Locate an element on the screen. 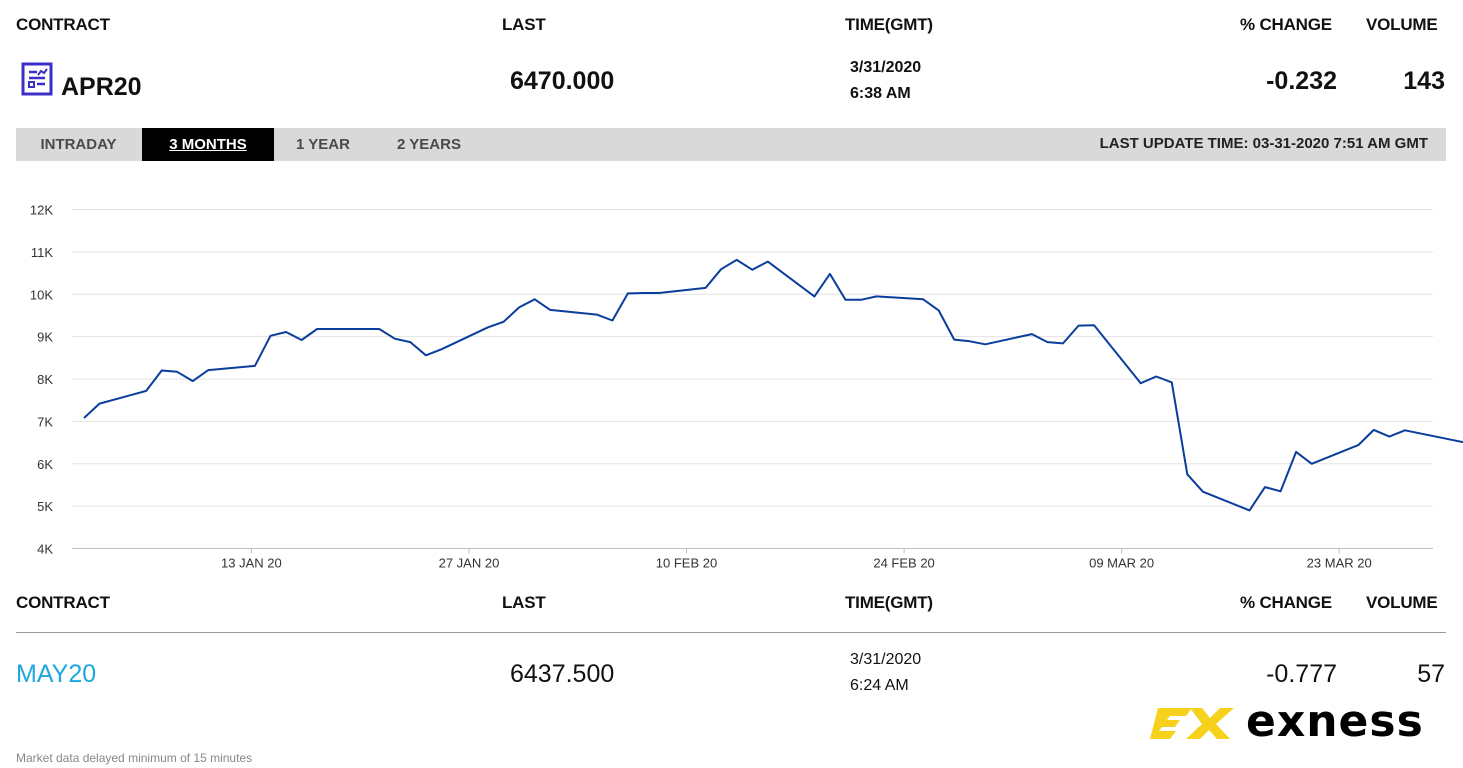 This screenshot has height=768, width=1463. brand-name: exness is located at coordinates (1335, 721).